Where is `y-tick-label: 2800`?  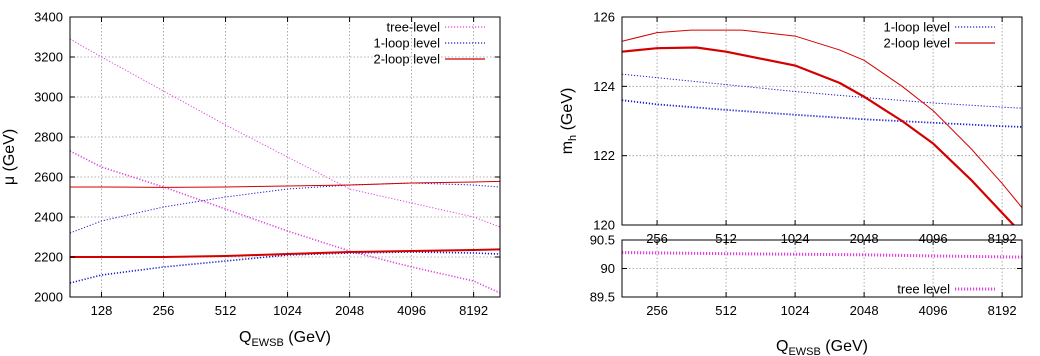 y-tick-label: 2800 is located at coordinates (48, 137).